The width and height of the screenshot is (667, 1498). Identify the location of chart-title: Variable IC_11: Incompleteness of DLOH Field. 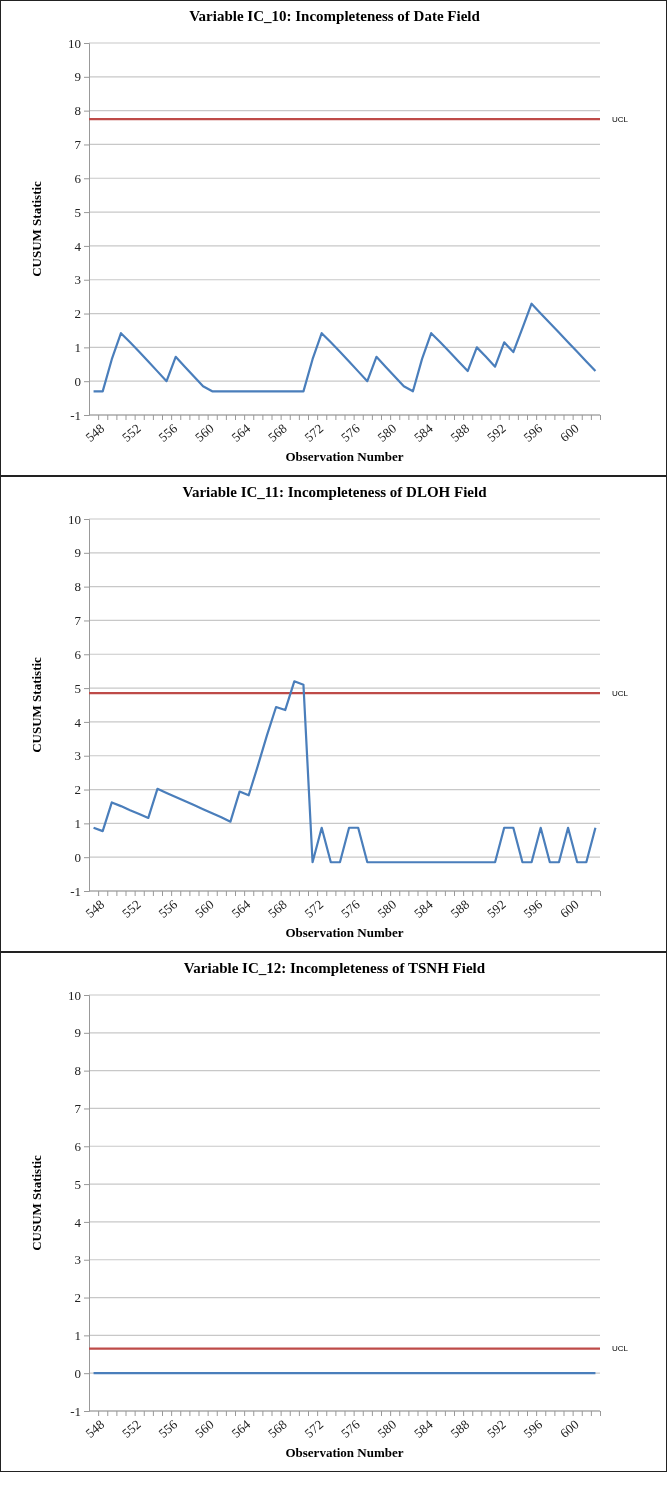
(335, 492).